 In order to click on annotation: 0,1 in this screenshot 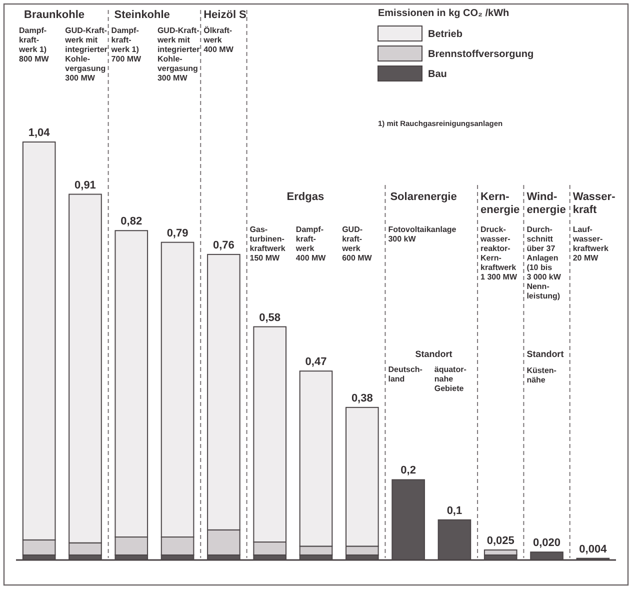, I will do `click(454, 510)`.